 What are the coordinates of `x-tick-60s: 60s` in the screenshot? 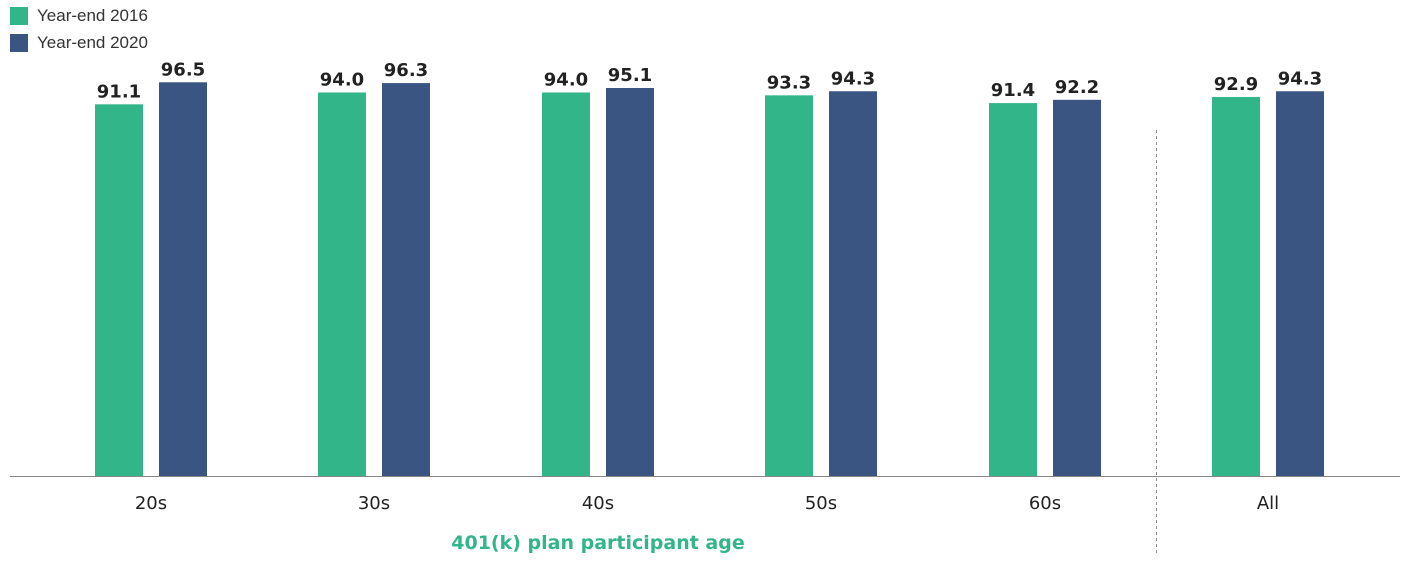 It's located at (1045, 503).